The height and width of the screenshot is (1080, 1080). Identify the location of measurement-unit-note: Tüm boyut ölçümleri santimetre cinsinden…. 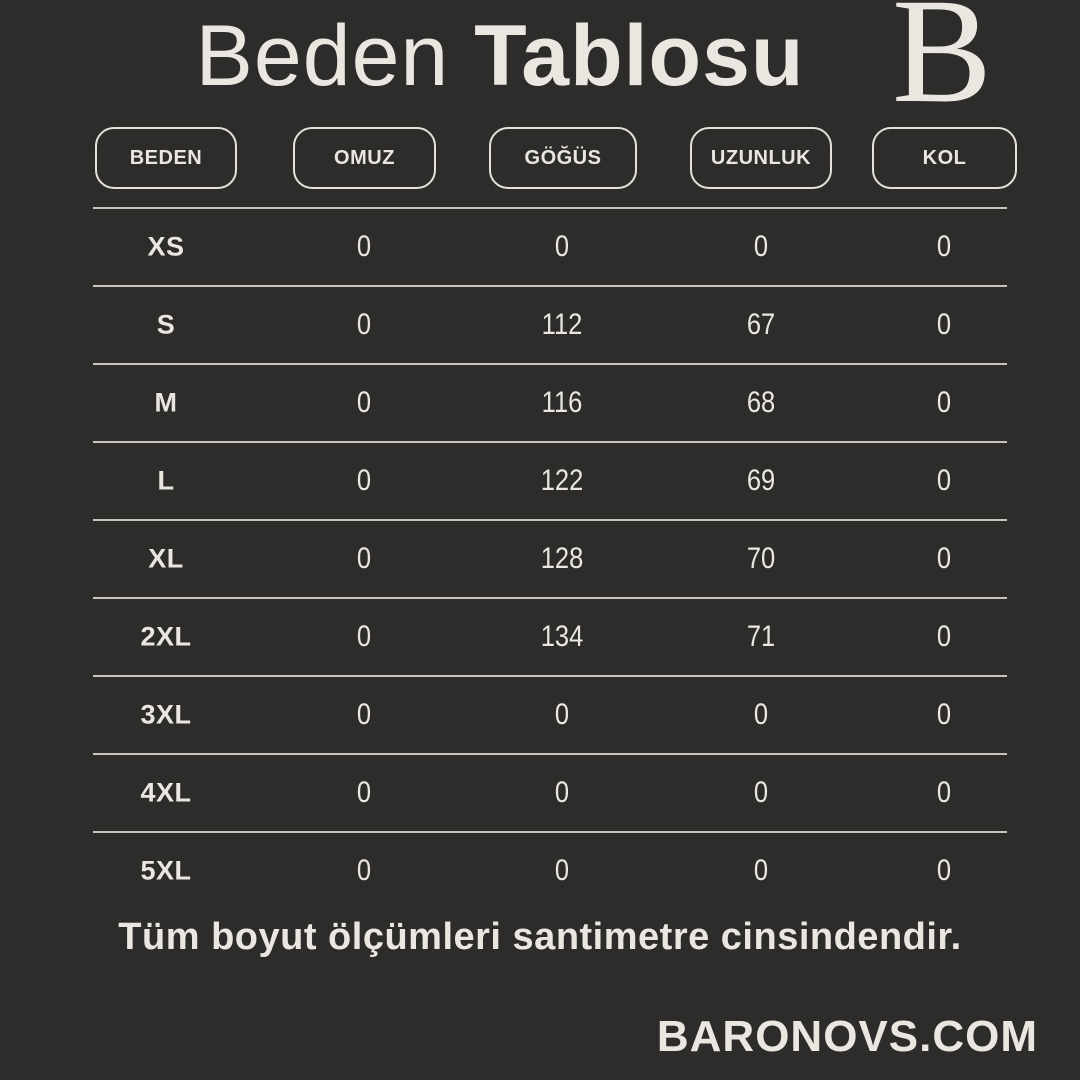
(540, 937).